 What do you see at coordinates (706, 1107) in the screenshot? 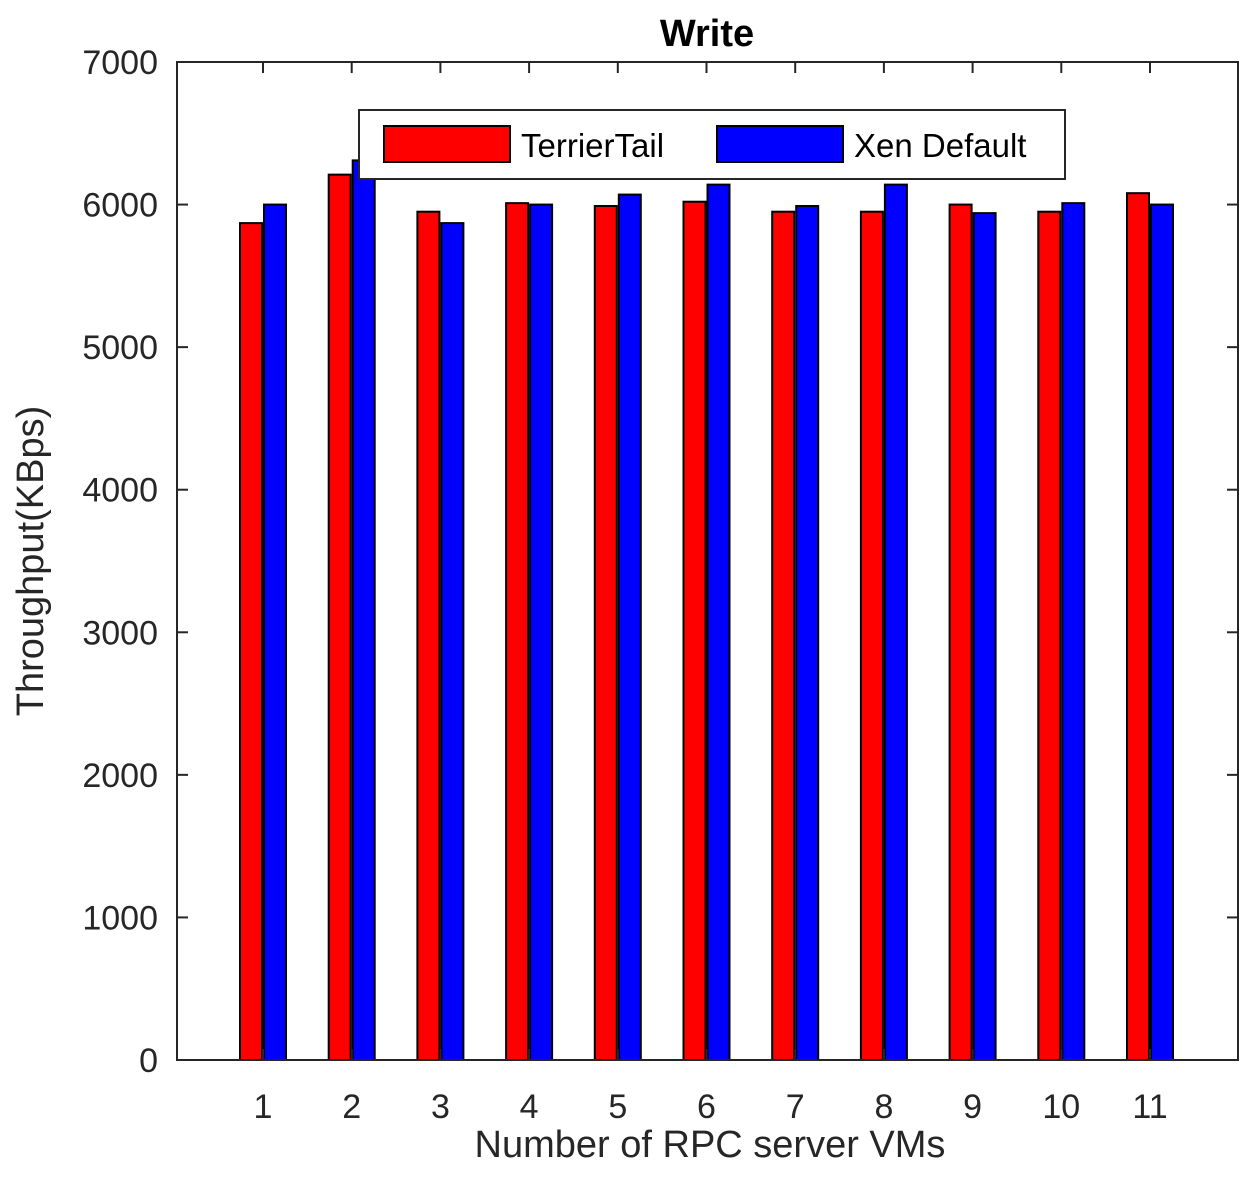
I see `x-tick-label: 6` at bounding box center [706, 1107].